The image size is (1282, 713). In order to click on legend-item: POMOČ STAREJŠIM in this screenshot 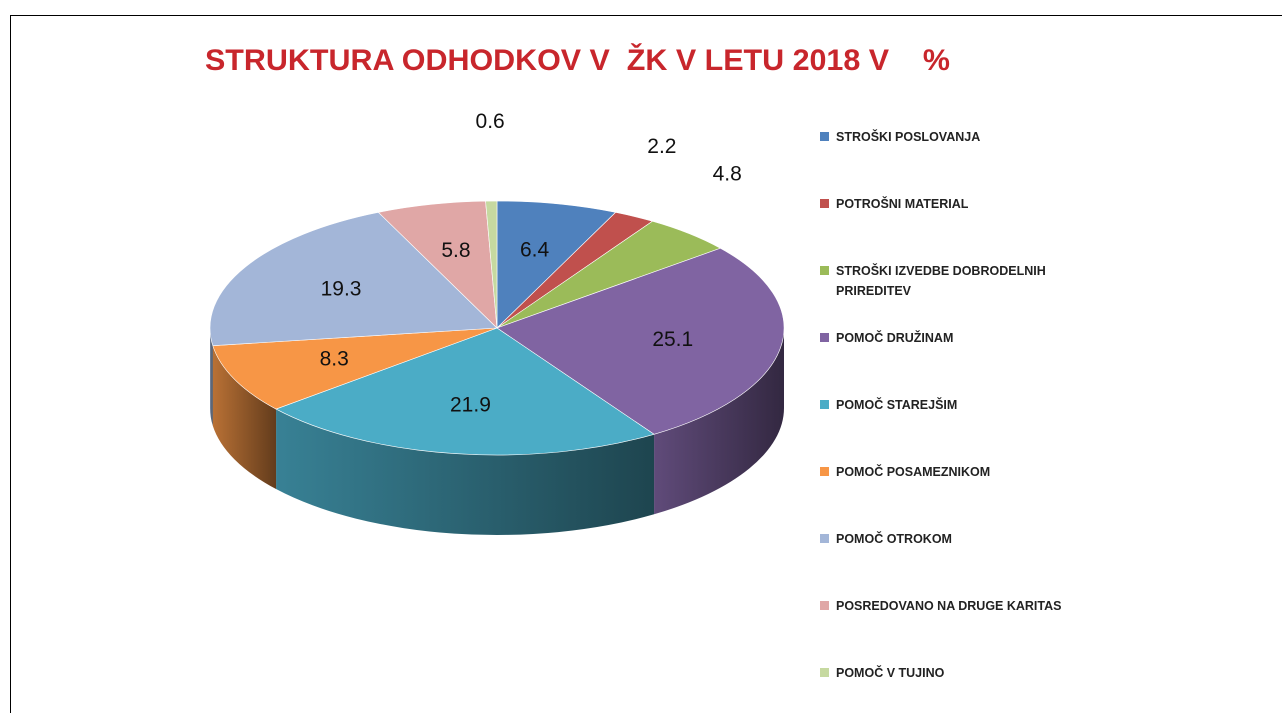, I will do `click(958, 405)`.